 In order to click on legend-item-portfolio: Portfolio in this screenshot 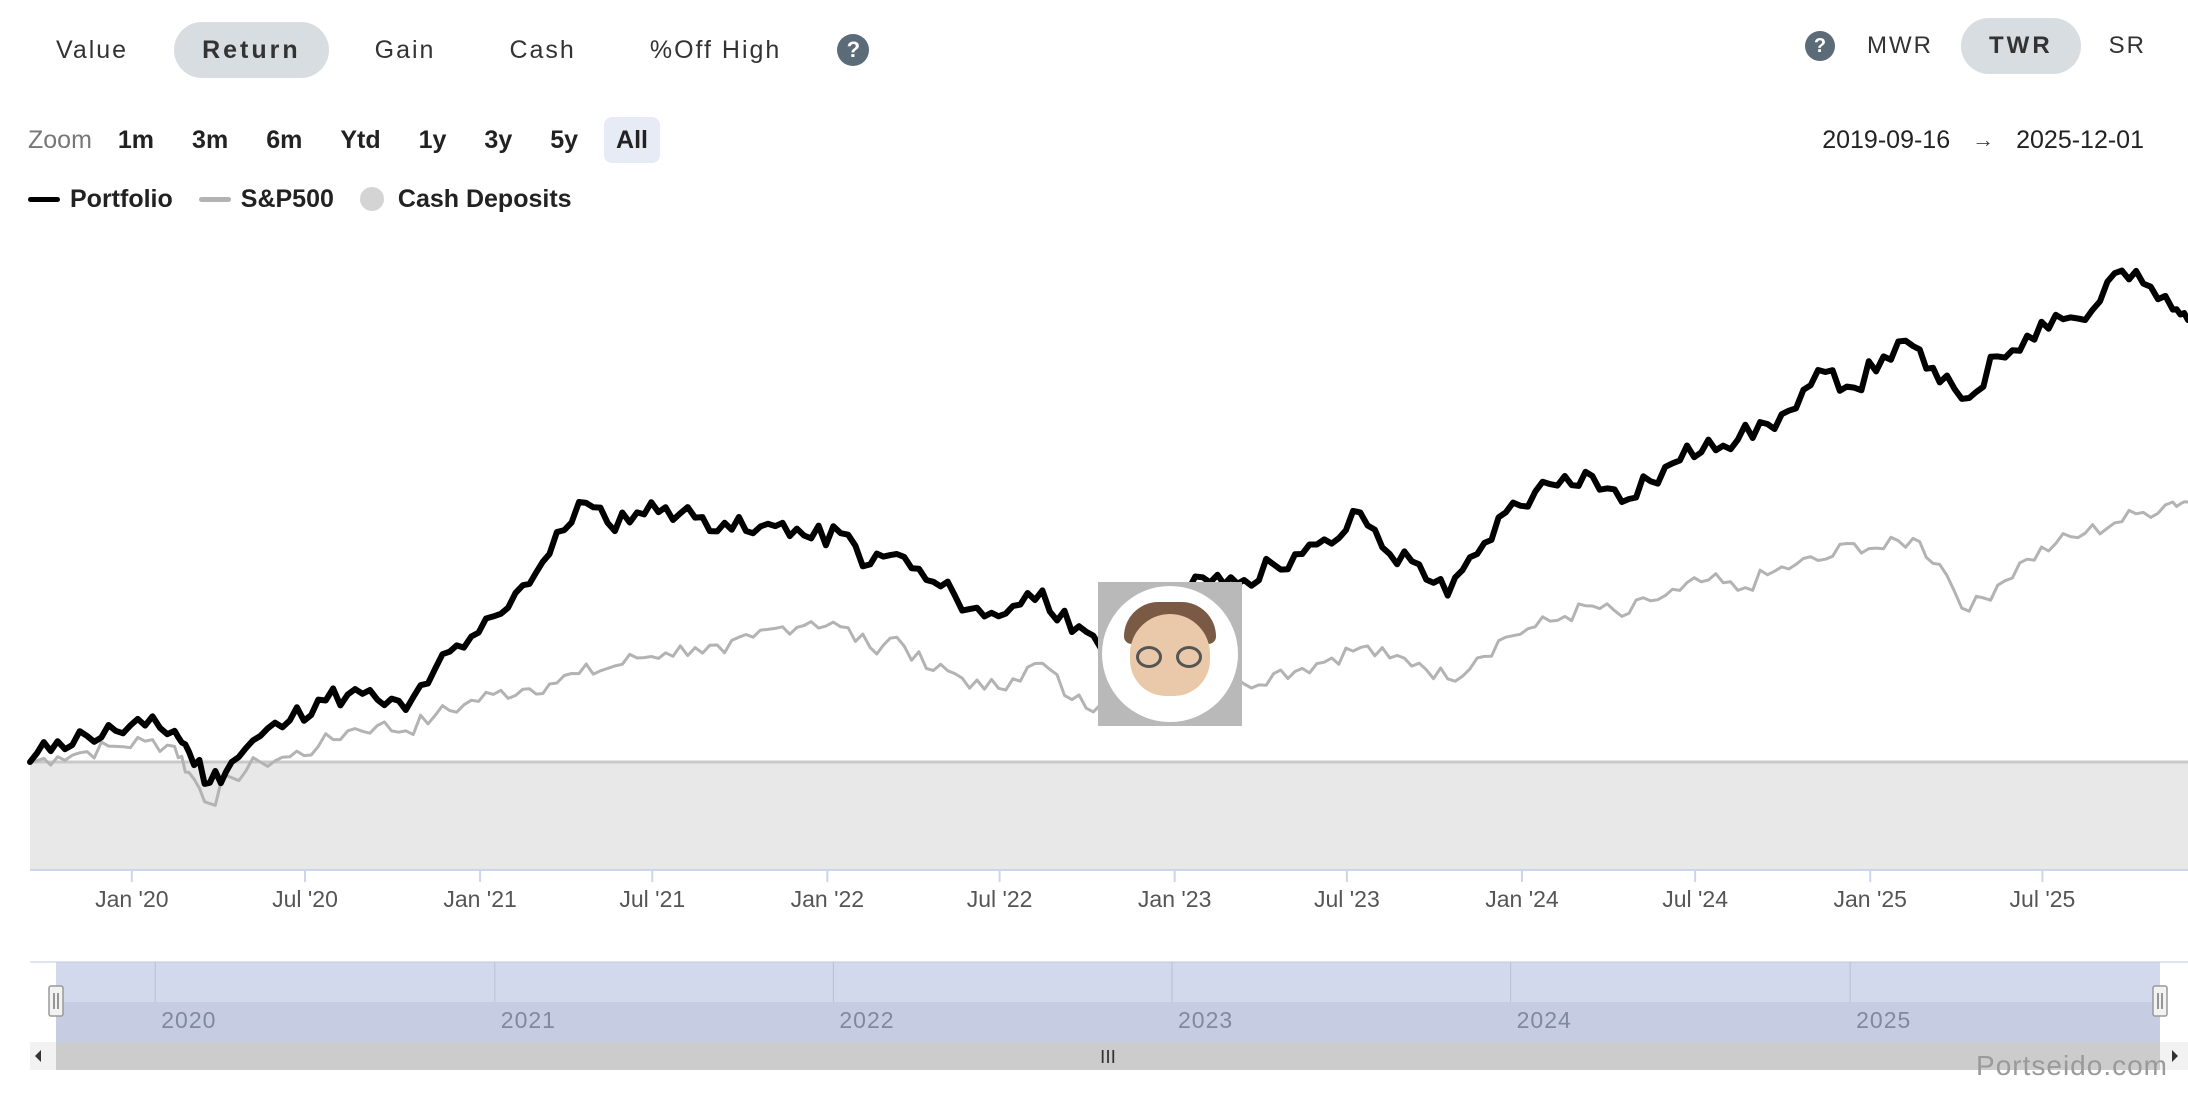, I will do `click(100, 199)`.